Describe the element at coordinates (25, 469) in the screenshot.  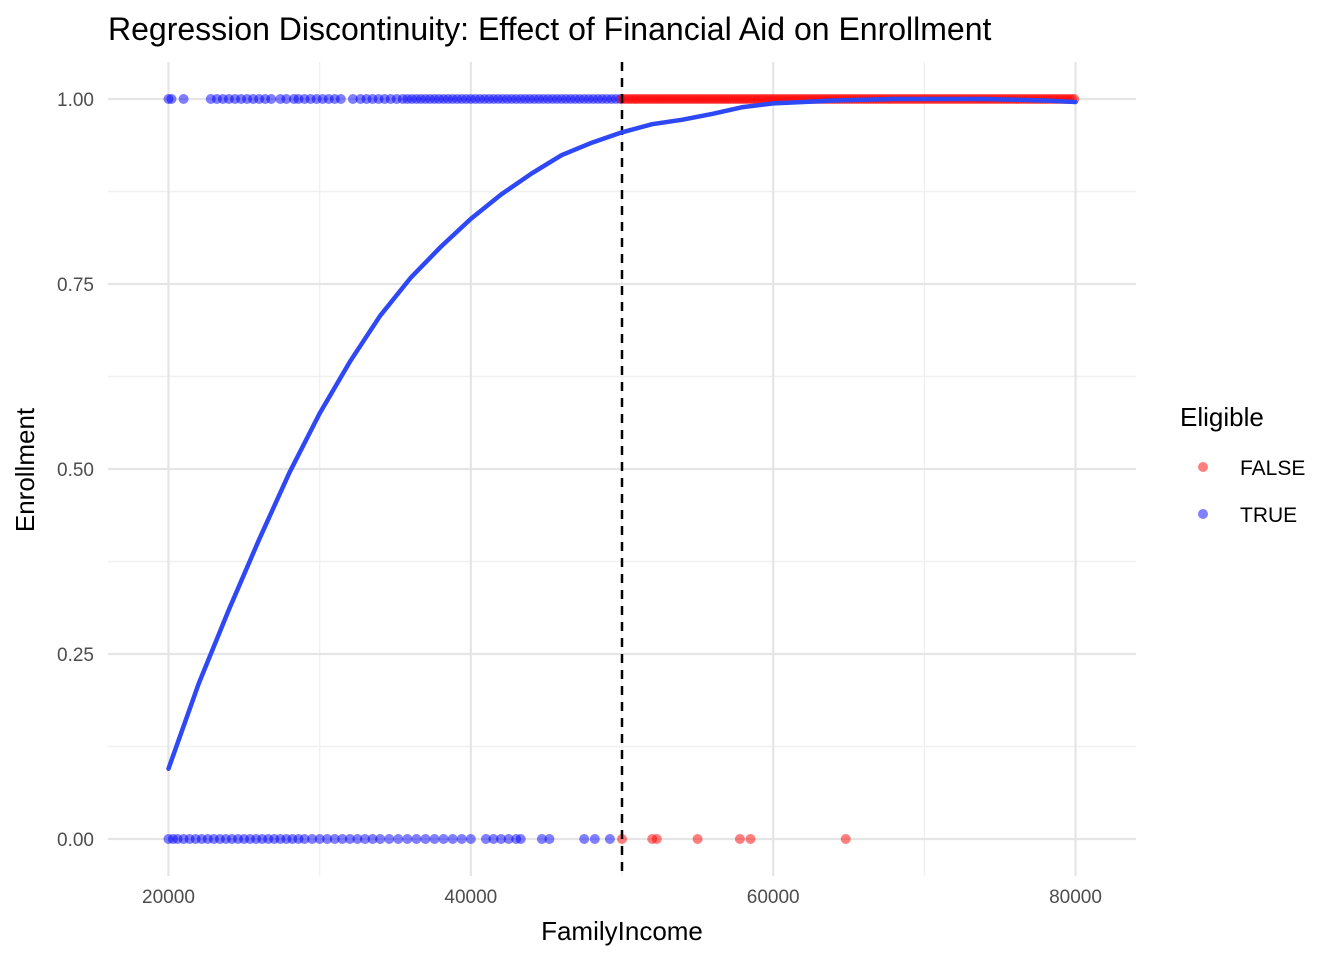
I see `y-axis-title: Enrollment` at that location.